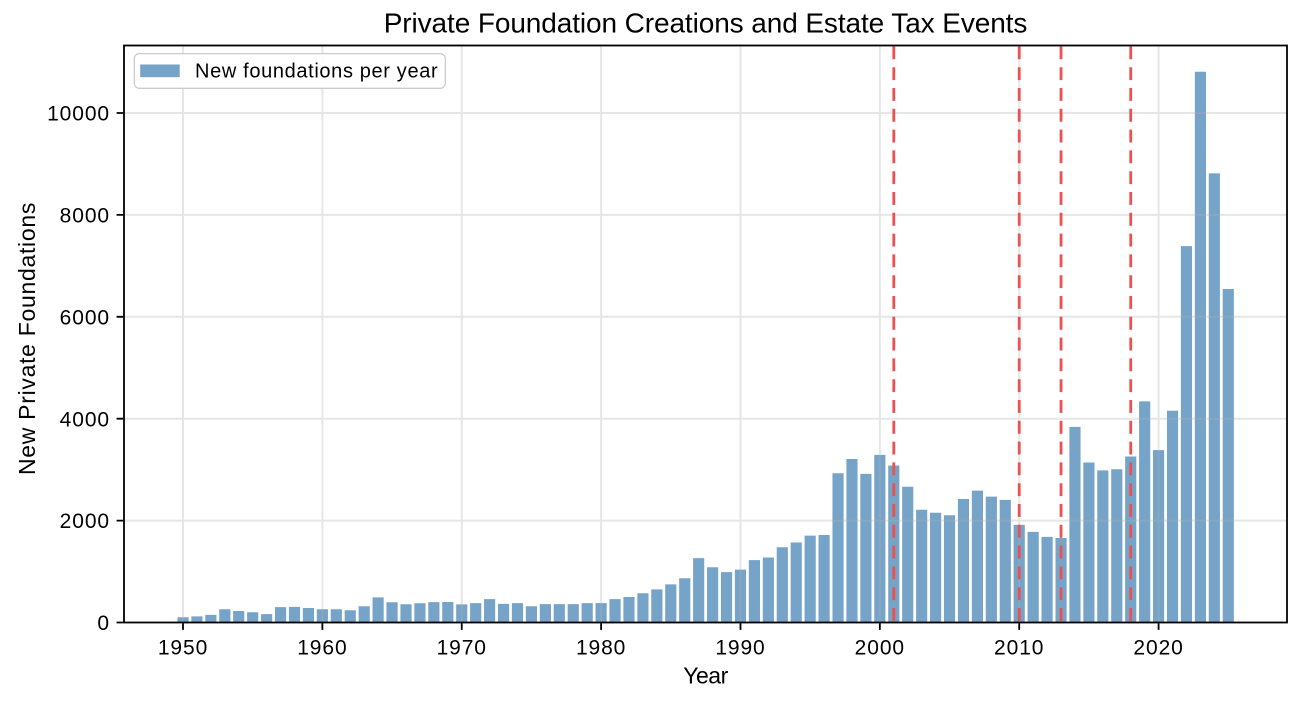 This screenshot has height=706, width=1301. What do you see at coordinates (316, 72) in the screenshot?
I see `svg-text: New foundations per year` at bounding box center [316, 72].